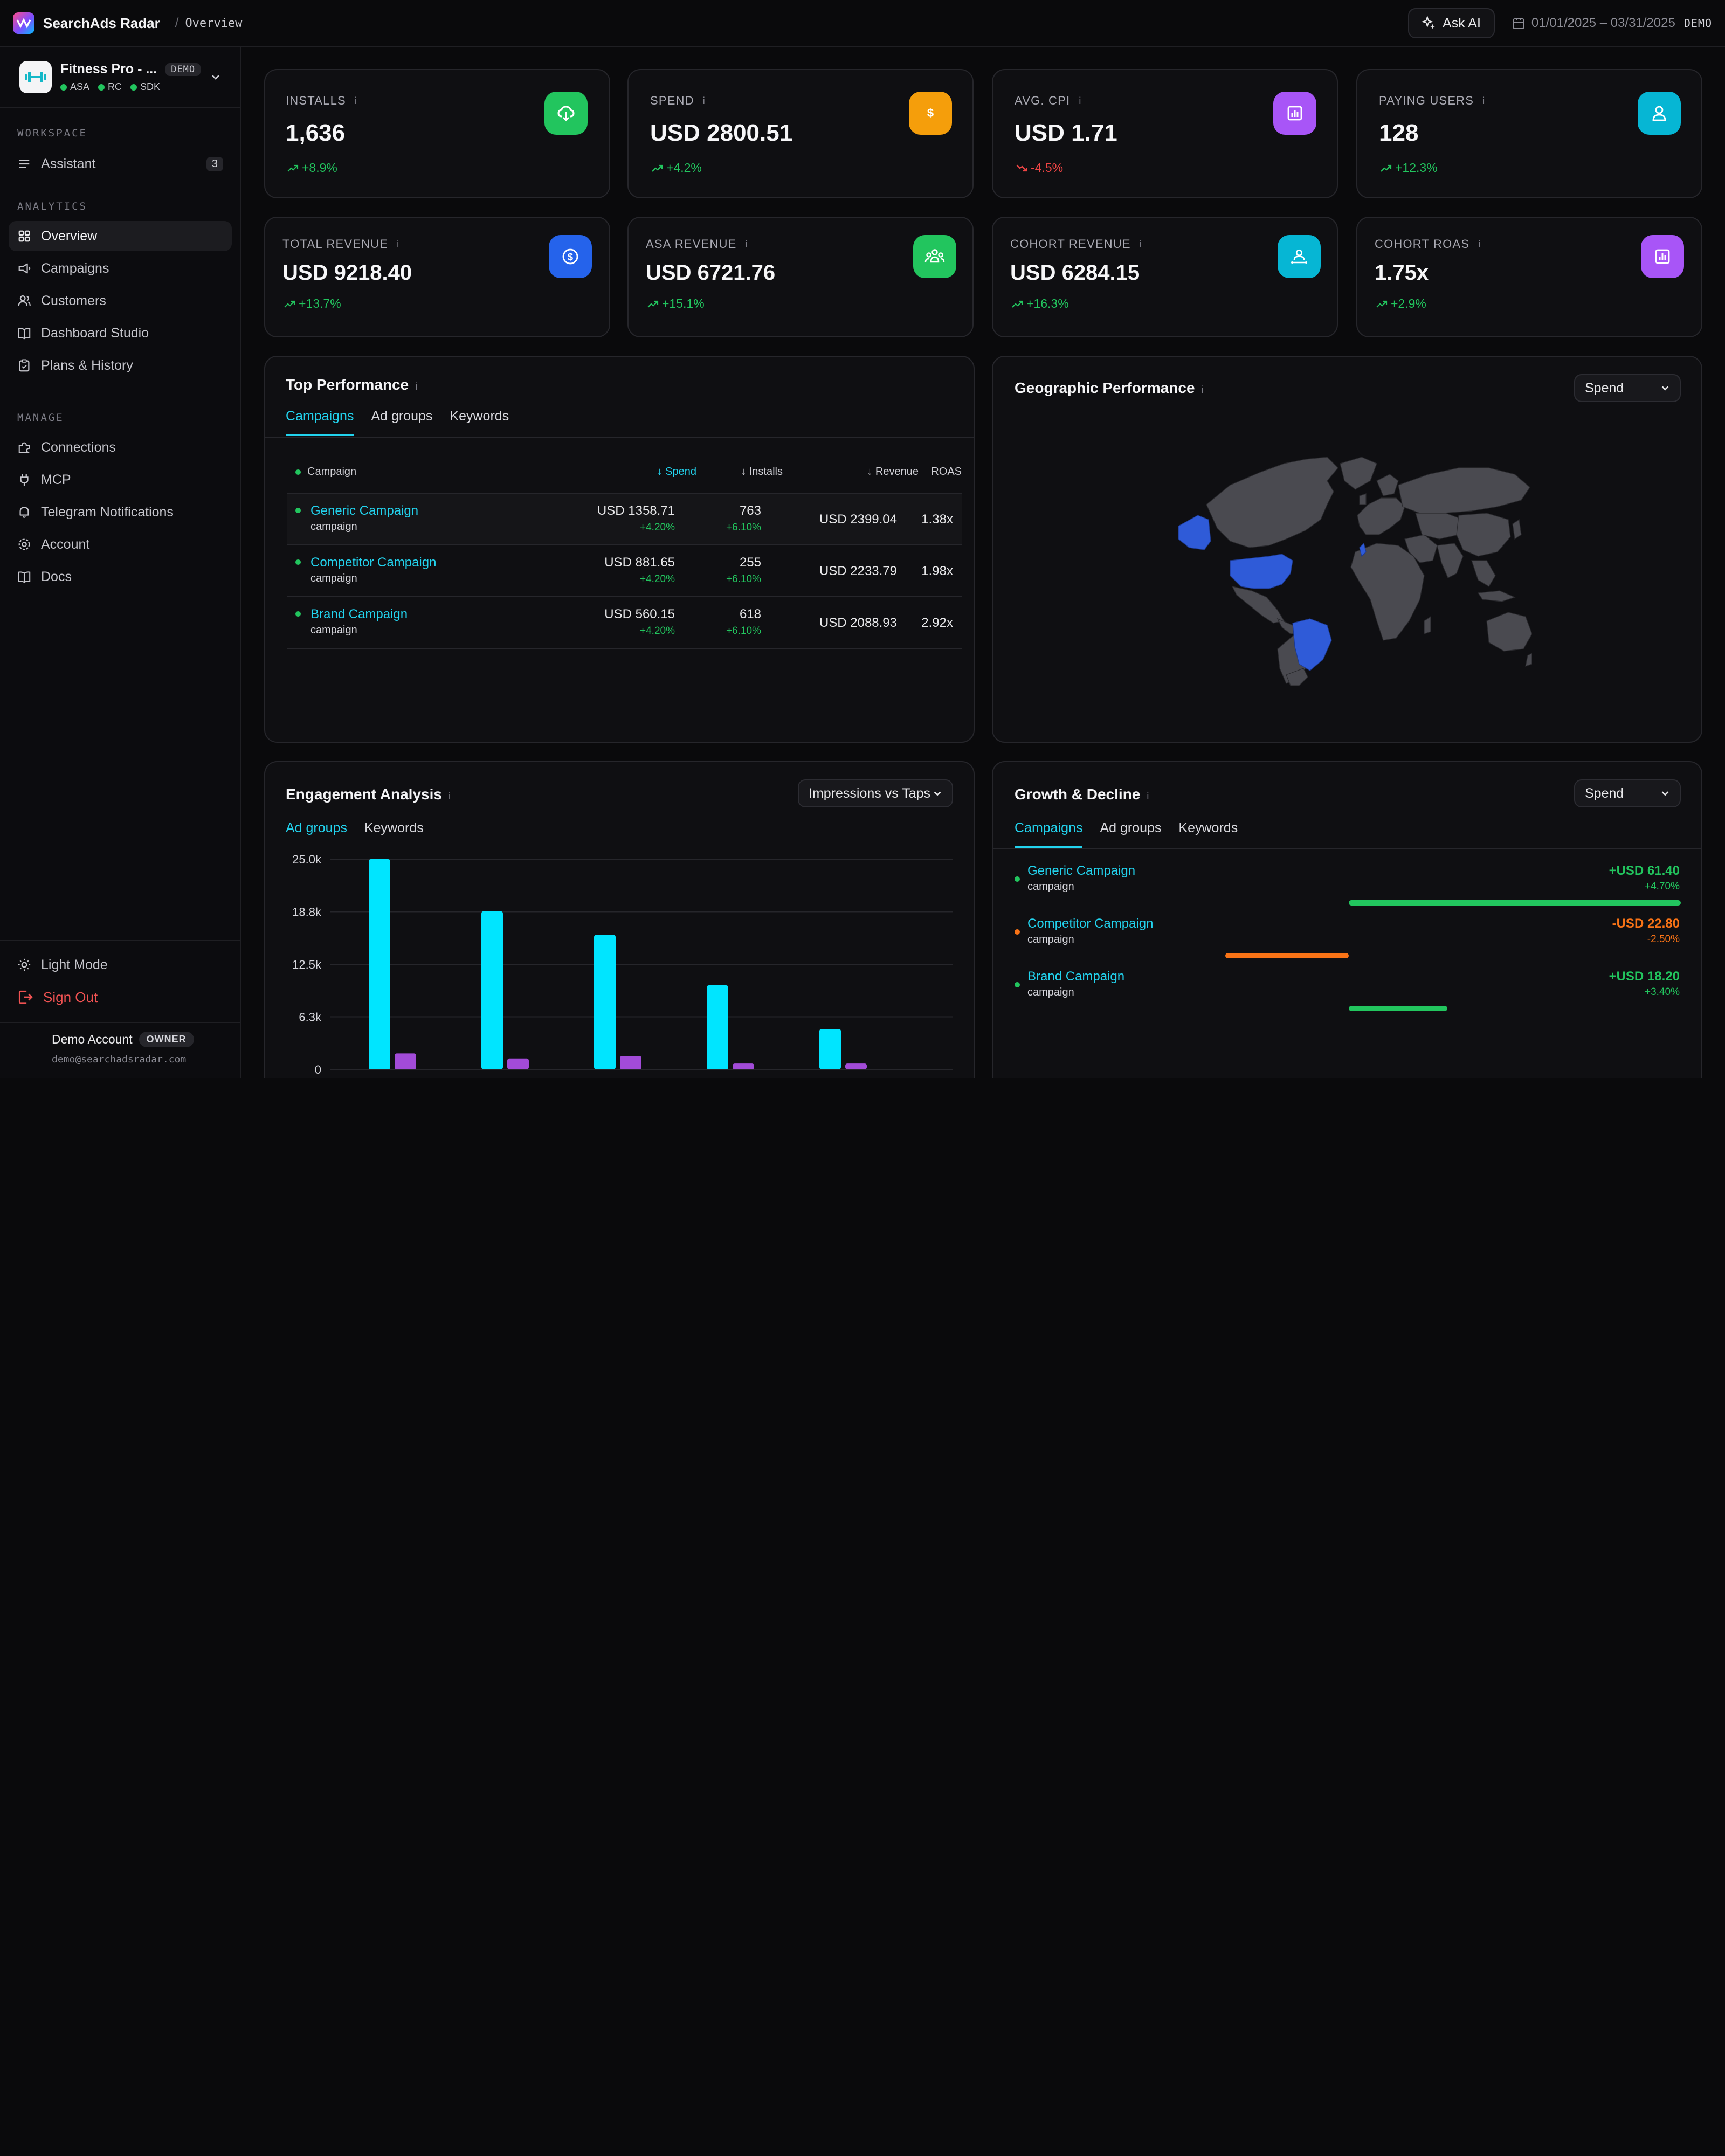 The width and height of the screenshot is (1725, 2156). I want to click on dollar-icon: $, so click(930, 114).